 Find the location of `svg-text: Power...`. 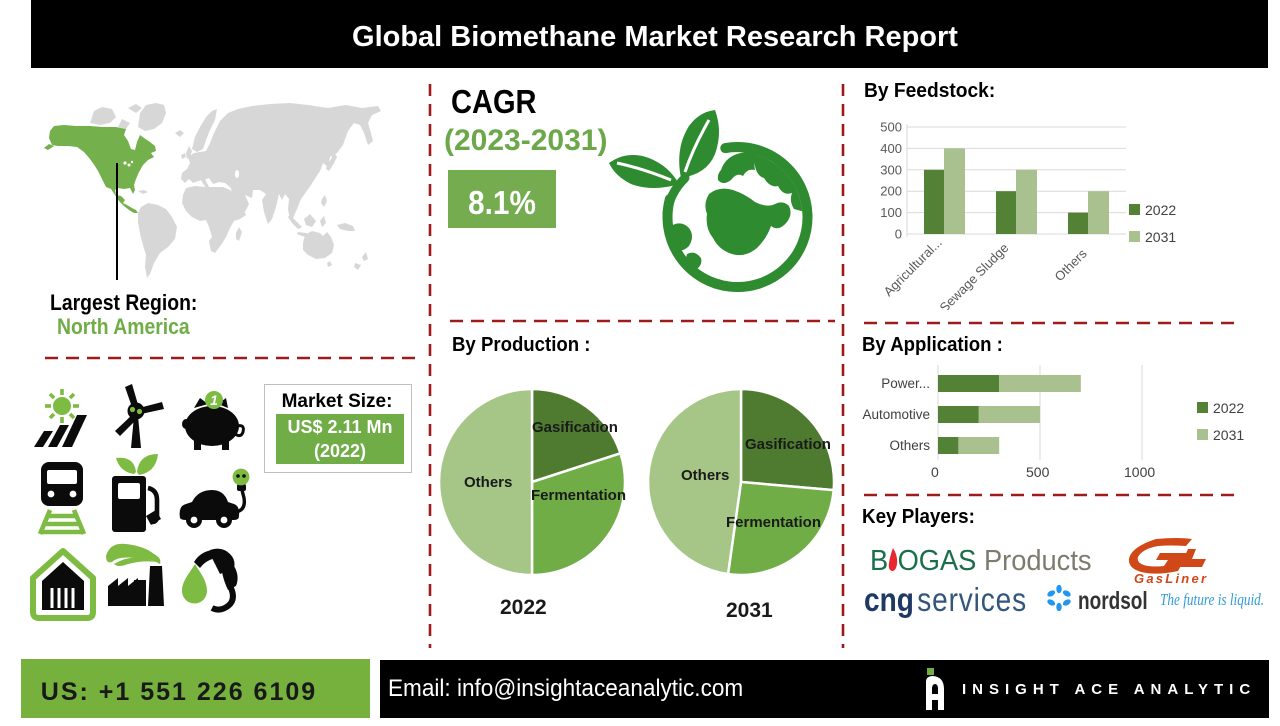

svg-text: Power... is located at coordinates (905, 383).